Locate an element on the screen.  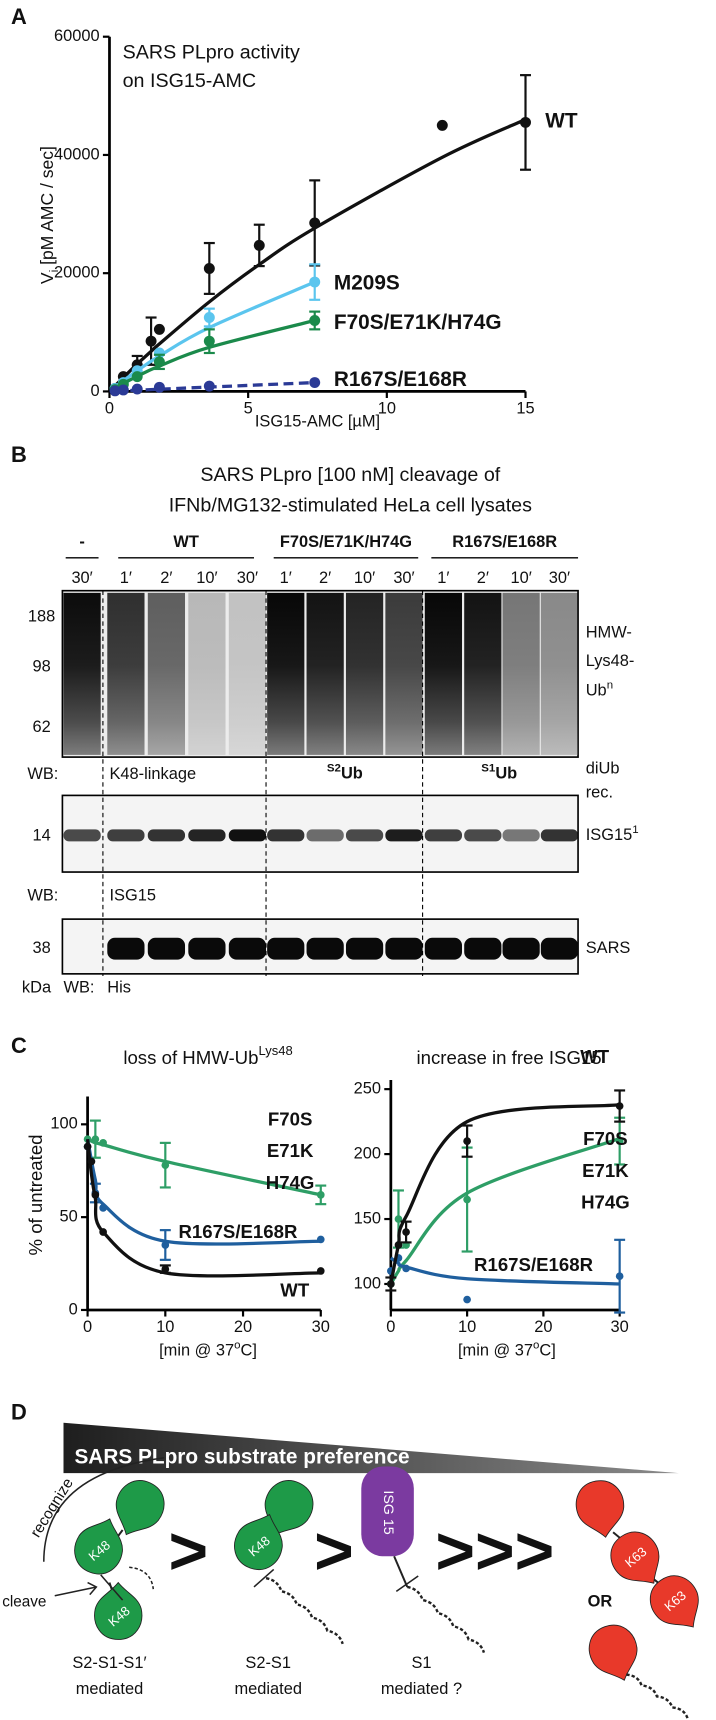
ubiquitin is located at coordinates (600, 1509).